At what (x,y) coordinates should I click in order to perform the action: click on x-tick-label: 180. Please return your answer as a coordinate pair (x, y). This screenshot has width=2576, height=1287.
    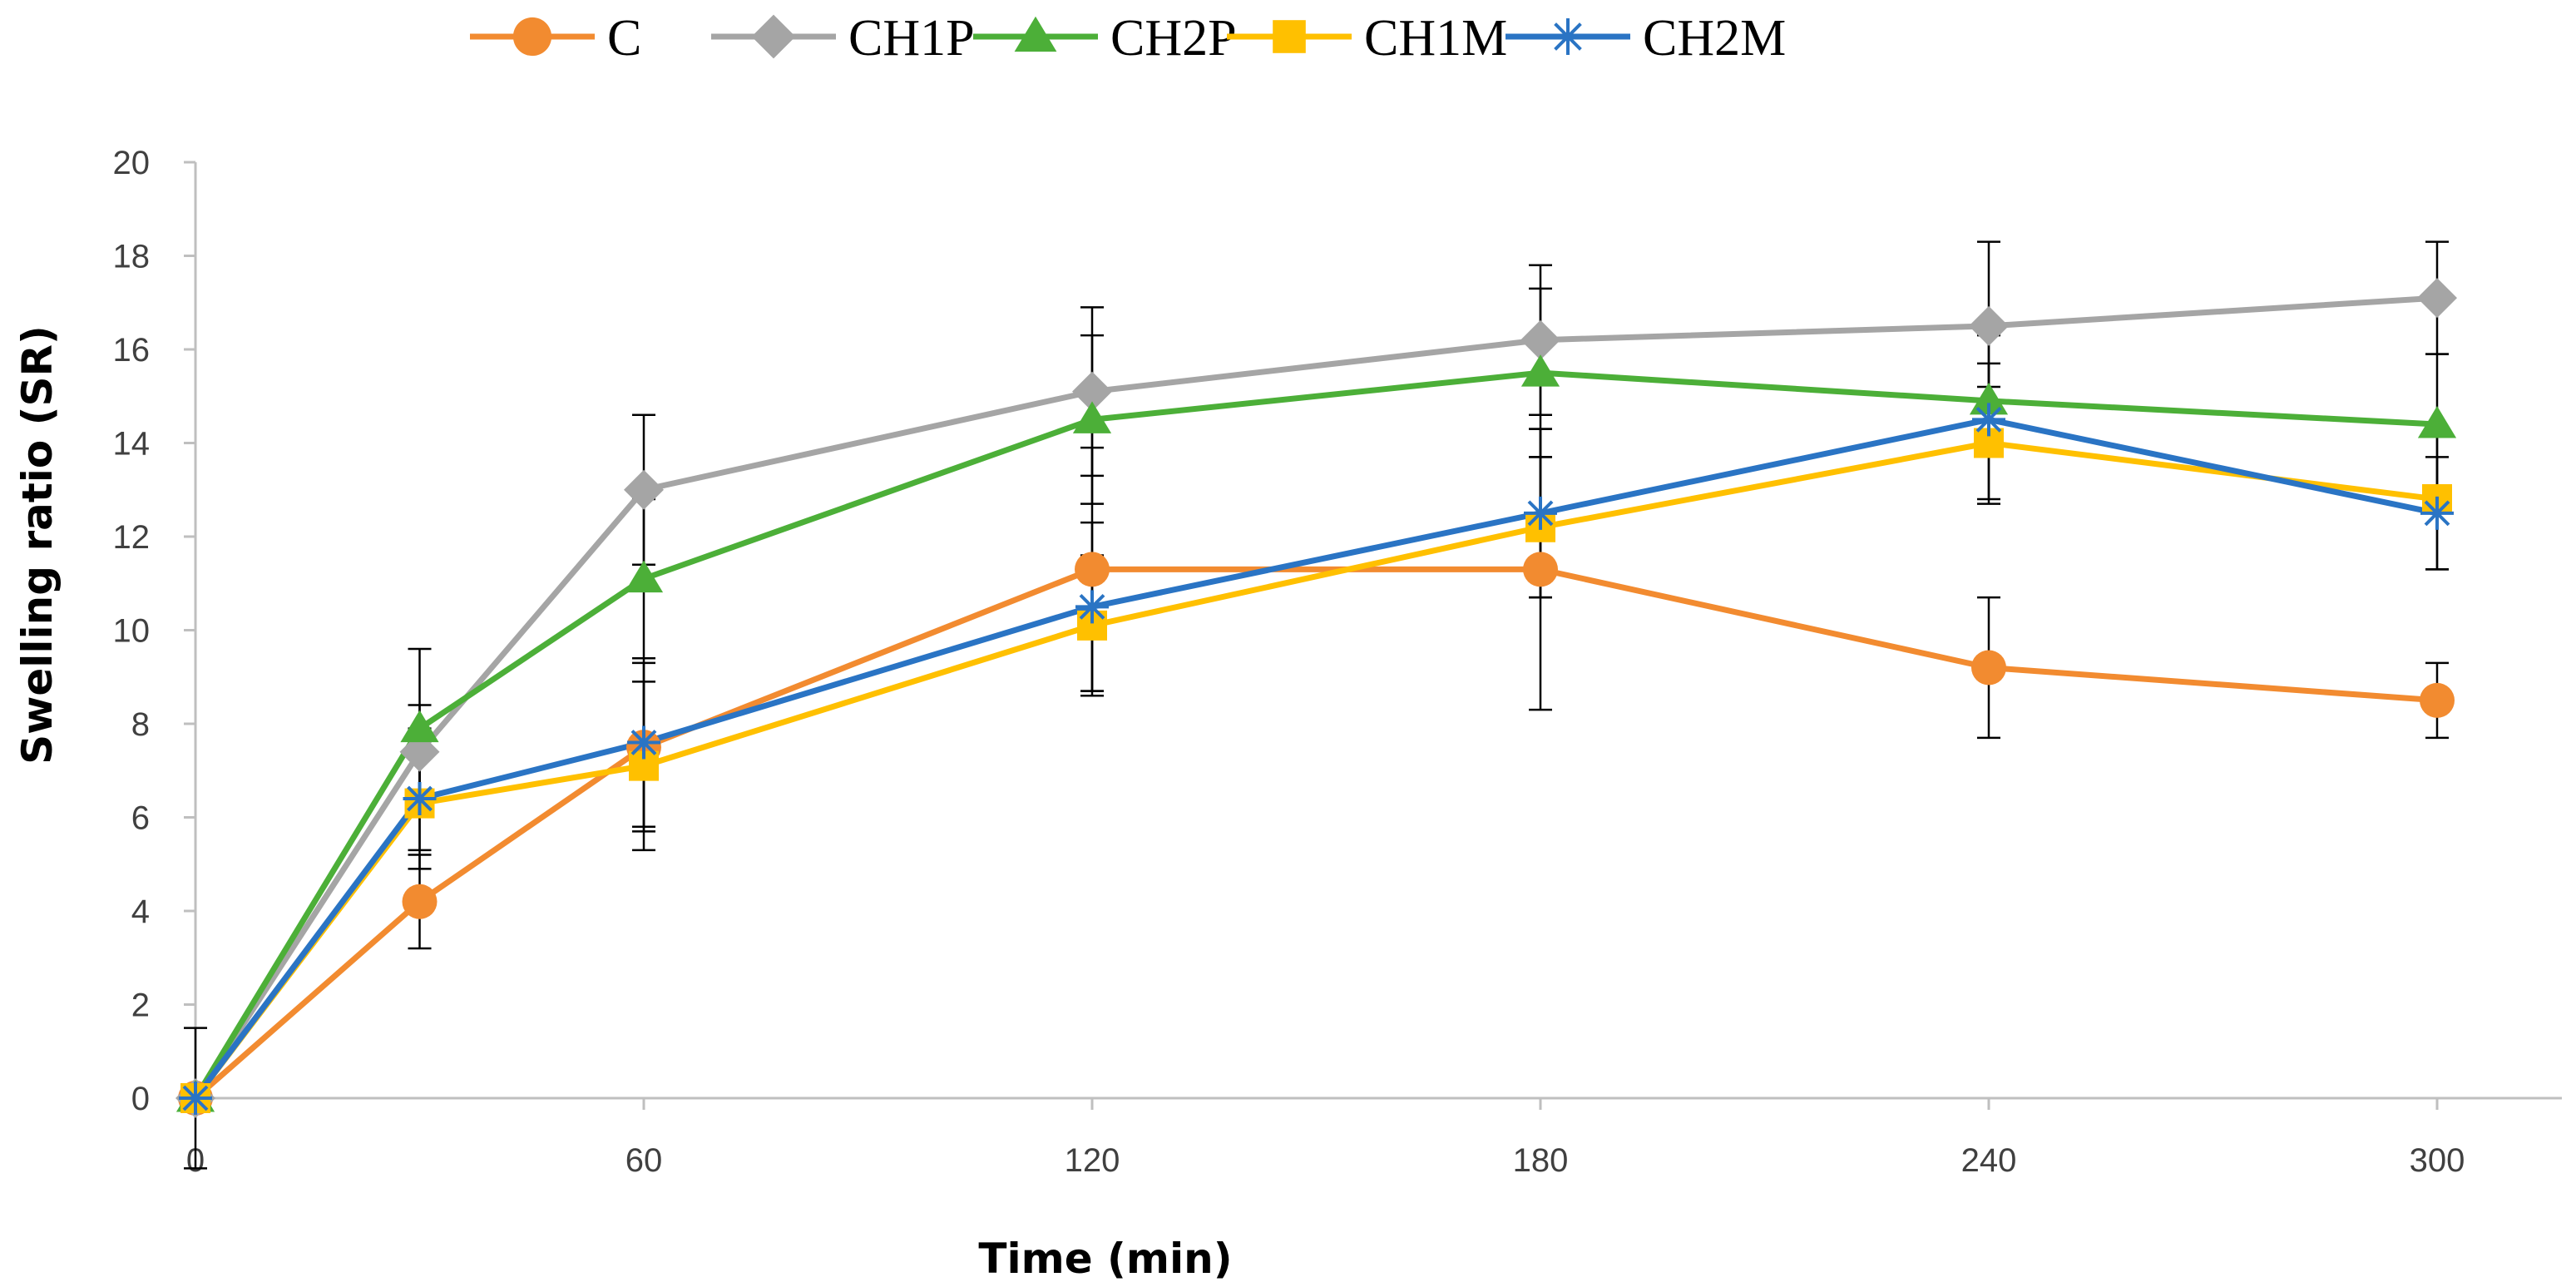
    Looking at the image, I should click on (1541, 1160).